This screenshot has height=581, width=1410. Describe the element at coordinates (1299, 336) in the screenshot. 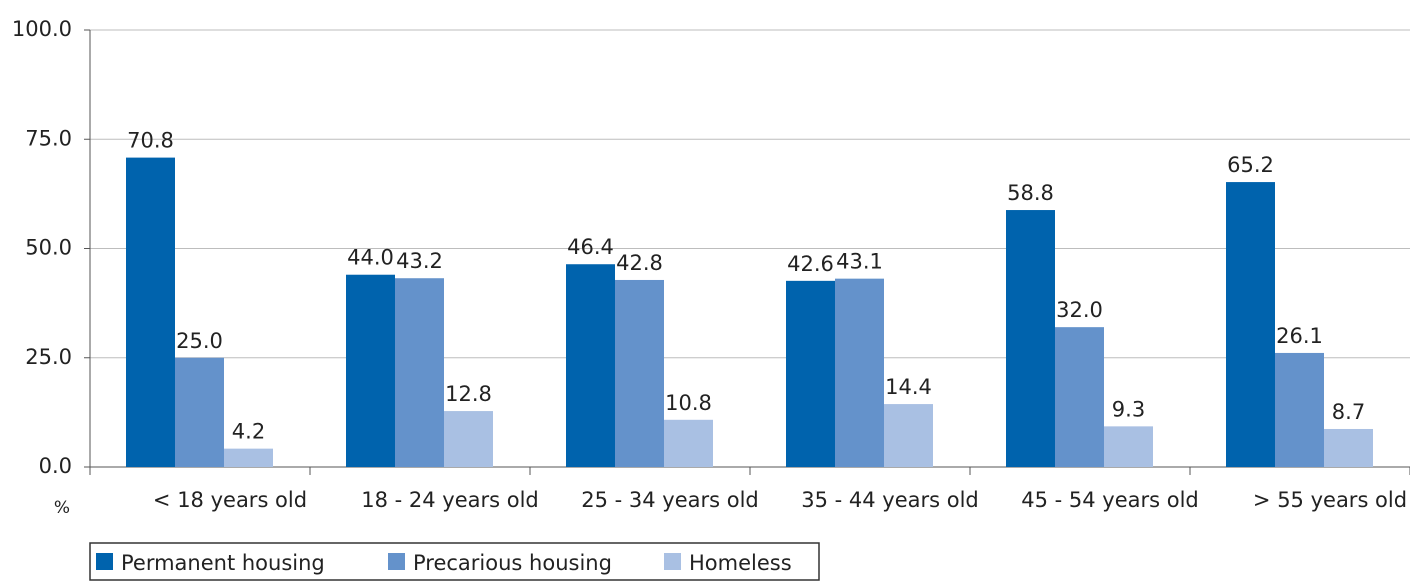

I see `data-label: 26.1` at that location.